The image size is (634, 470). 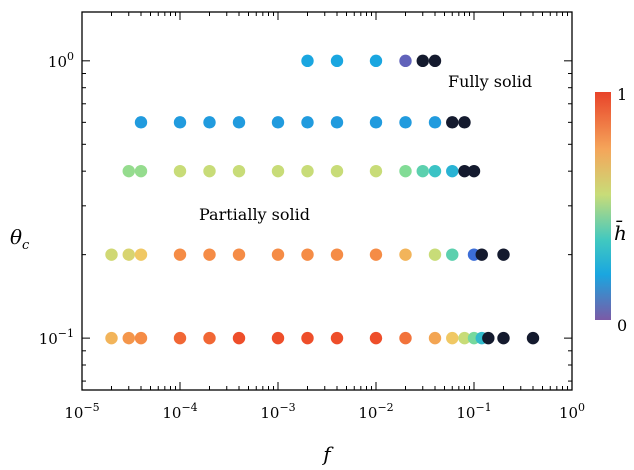 I want to click on y-tick-label: 10⁻¹, so click(x=56, y=337).